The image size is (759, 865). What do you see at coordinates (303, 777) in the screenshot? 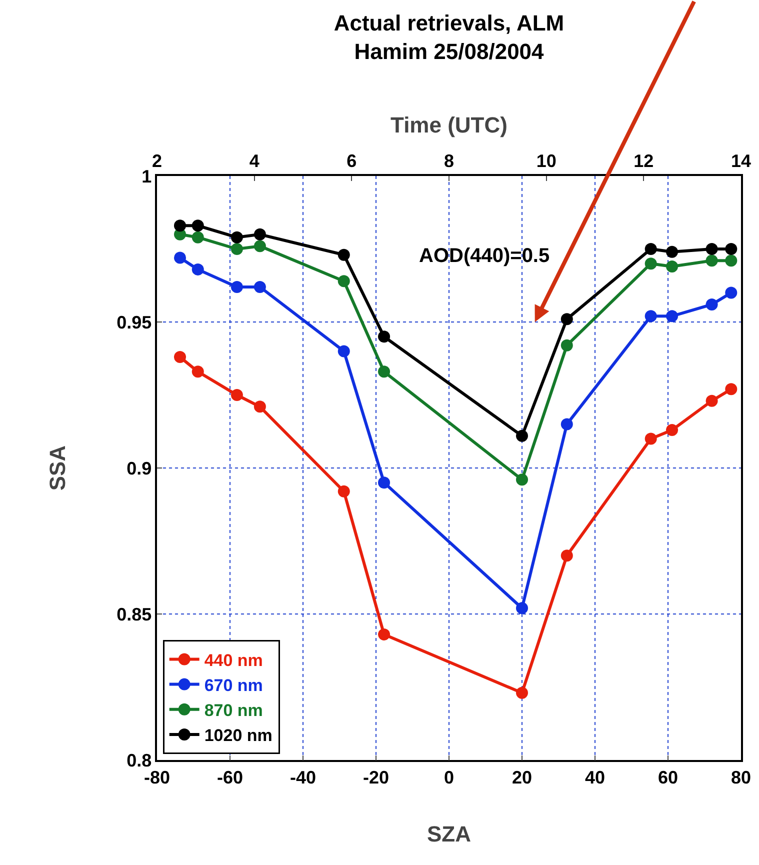
I see `x-tick-label: -40` at bounding box center [303, 777].